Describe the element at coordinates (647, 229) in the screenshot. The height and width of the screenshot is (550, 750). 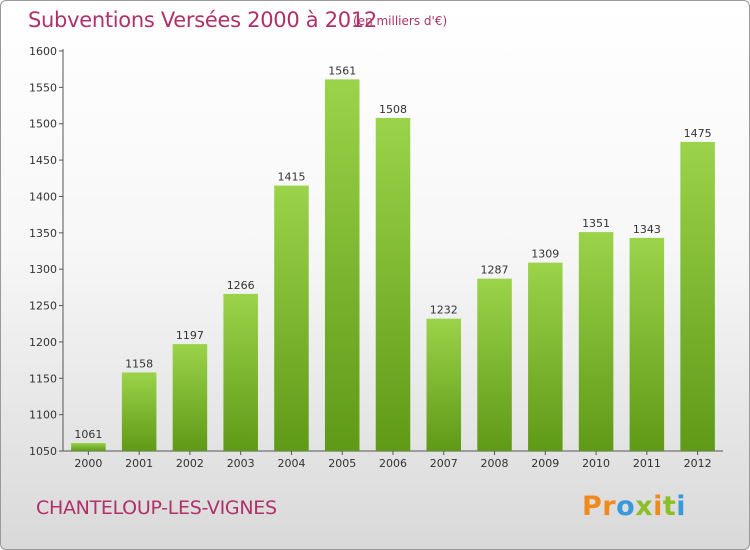
I see `value-label: 1343` at that location.